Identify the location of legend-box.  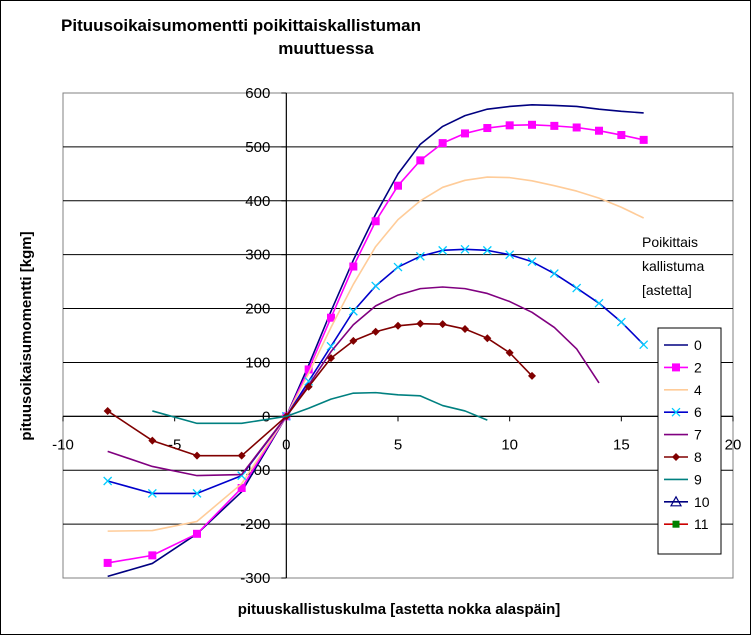
(689, 441).